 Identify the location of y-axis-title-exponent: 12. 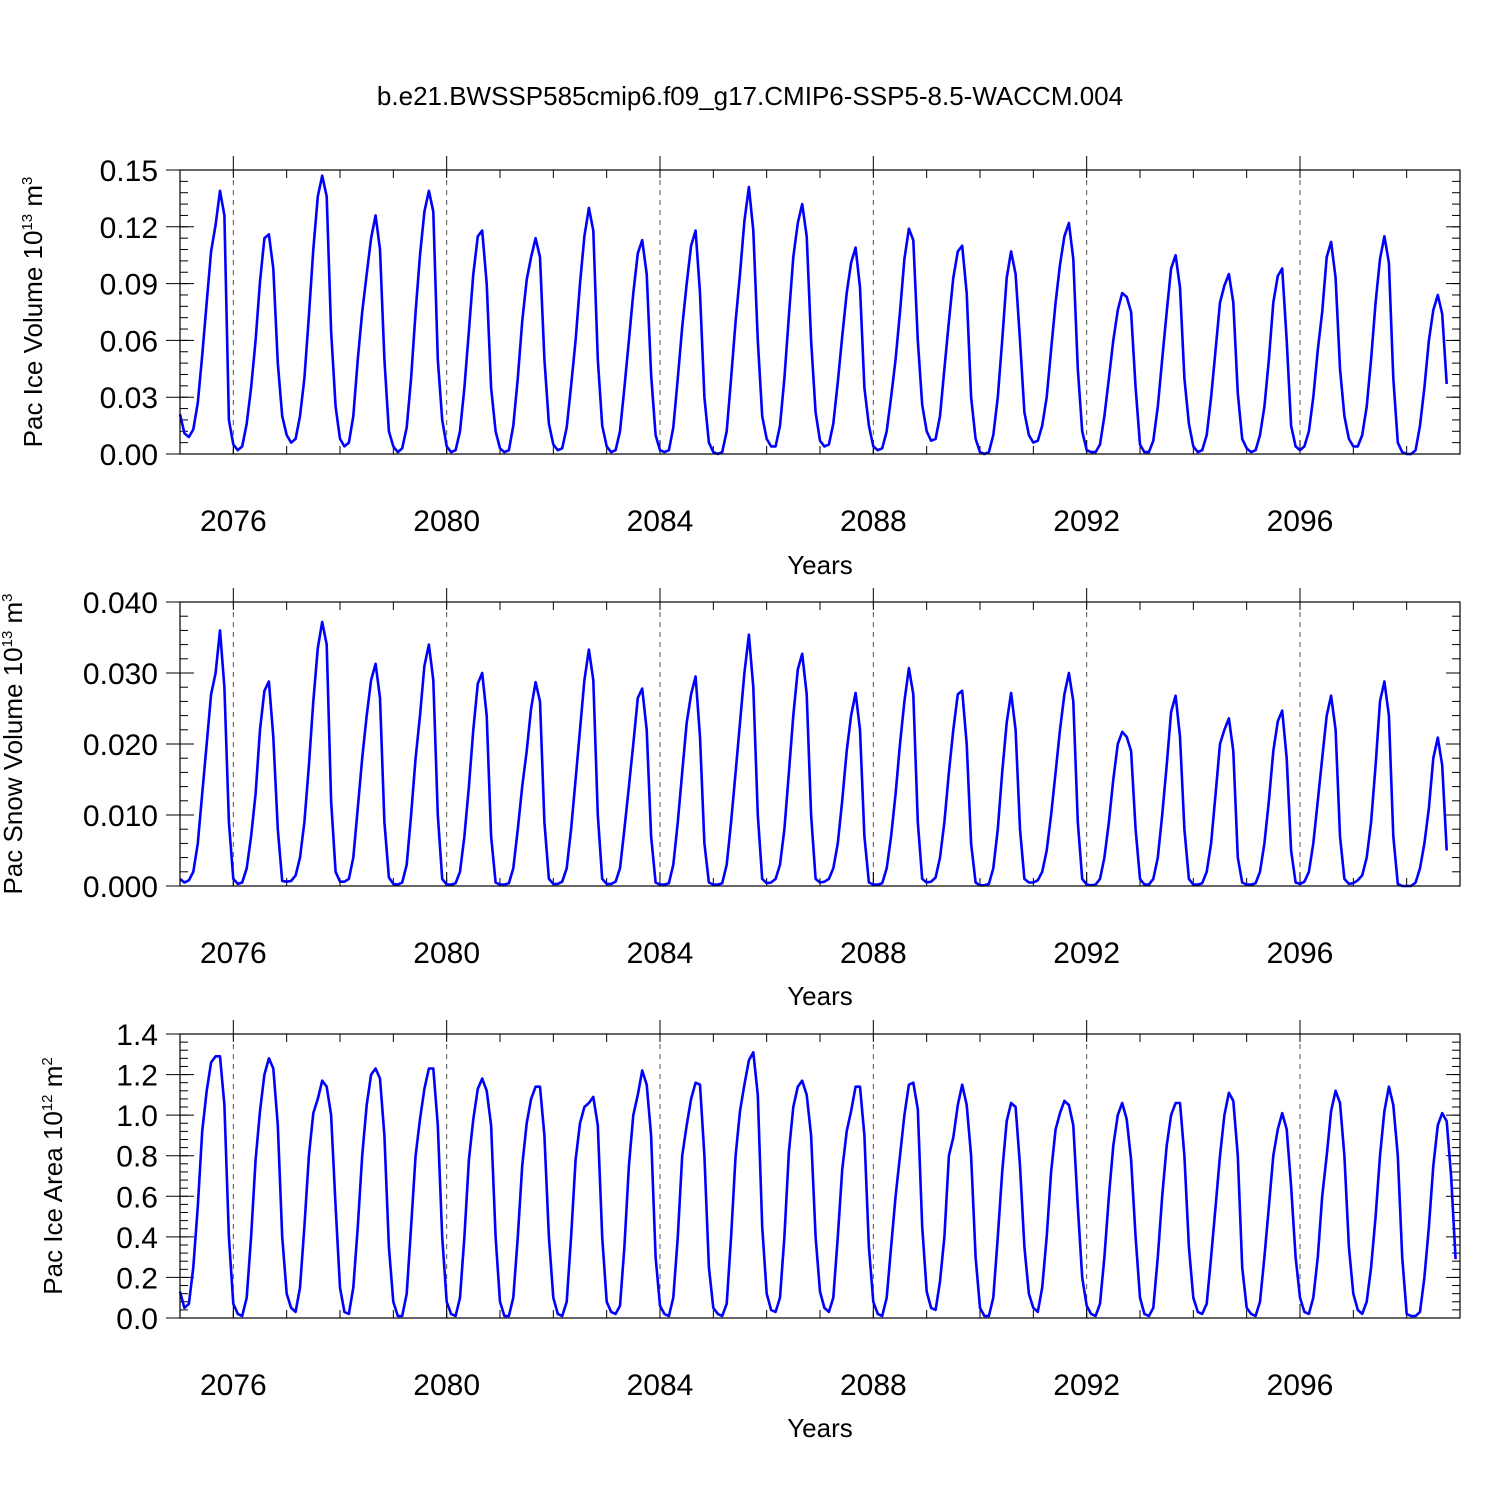
(47, 1102).